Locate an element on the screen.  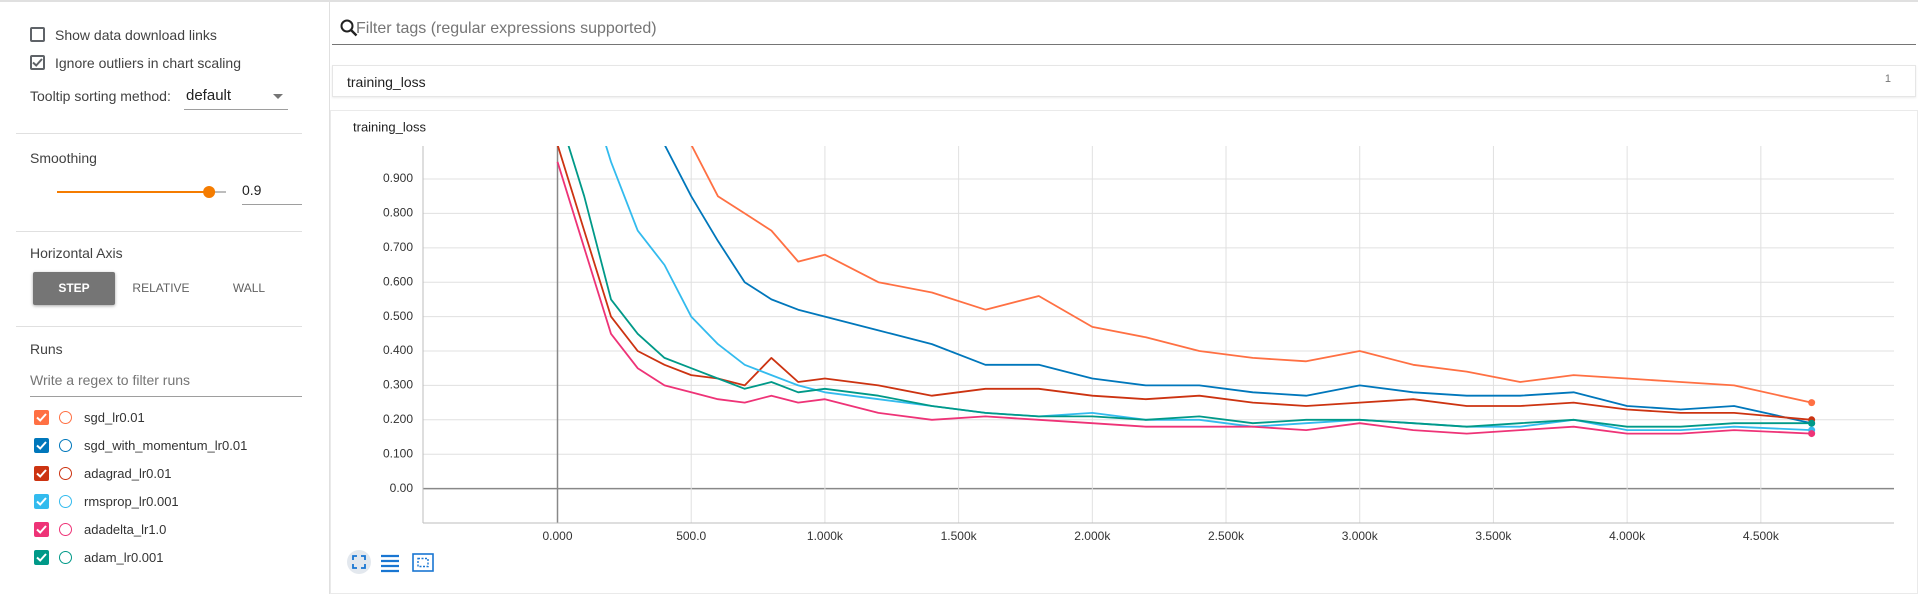
x-tick-label: 4.500k is located at coordinates (1761, 536).